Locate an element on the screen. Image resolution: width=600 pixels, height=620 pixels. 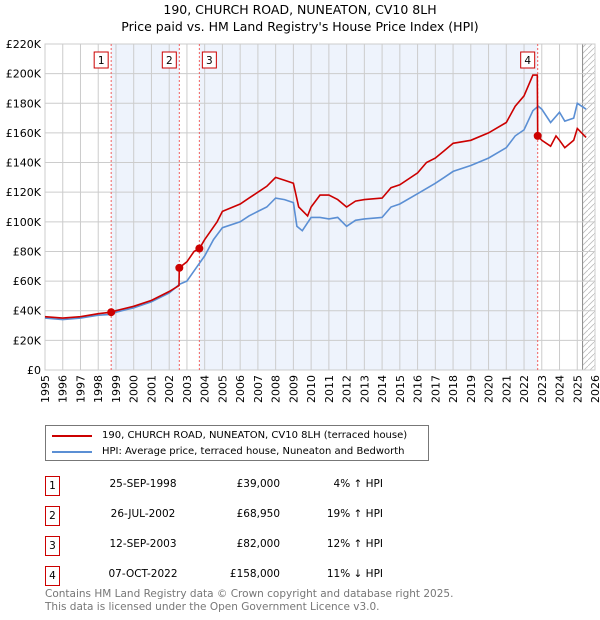
chart-title: 190, CHURCH ROAD, NUNEATON, CV10 8LH is located at coordinates (300, 9).